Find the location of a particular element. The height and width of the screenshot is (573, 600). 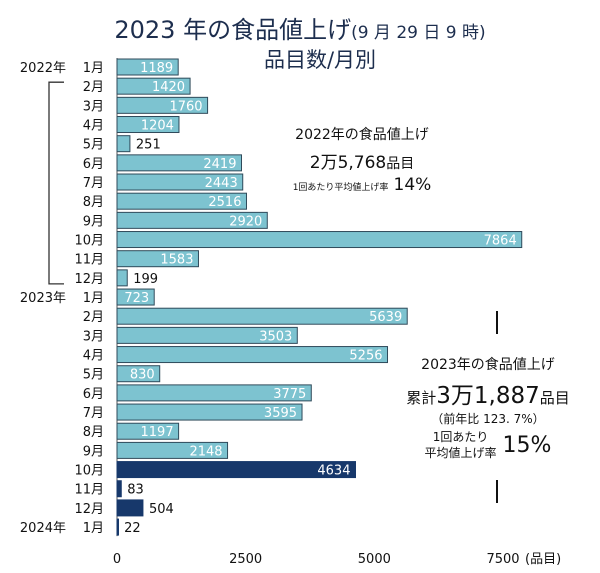

data-label: 3775 is located at coordinates (289, 394).